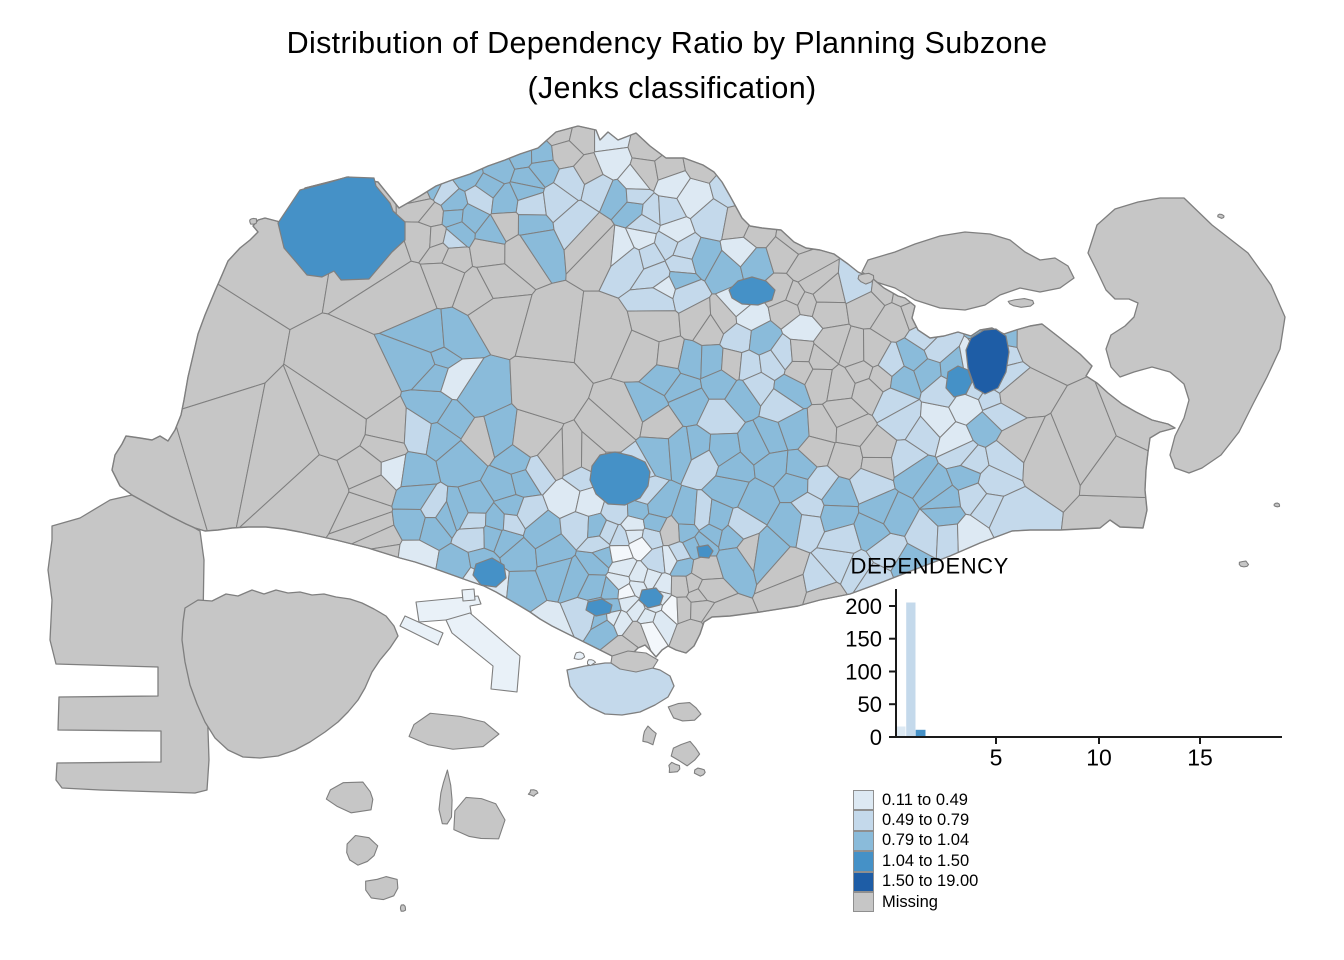 Image resolution: width=1344 pixels, height=960 pixels. Describe the element at coordinates (1099, 758) in the screenshot. I see `svg-text: 10` at that location.